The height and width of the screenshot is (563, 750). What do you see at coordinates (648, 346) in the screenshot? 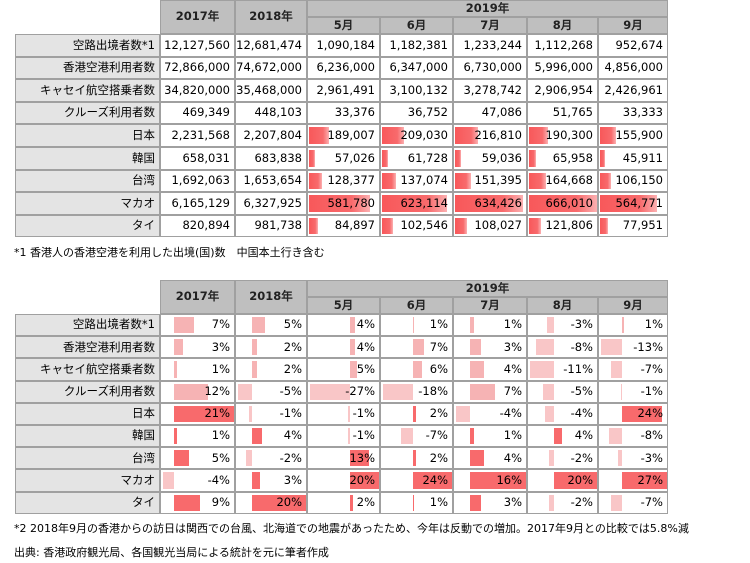
I see `cell-text: -13%` at bounding box center [648, 346].